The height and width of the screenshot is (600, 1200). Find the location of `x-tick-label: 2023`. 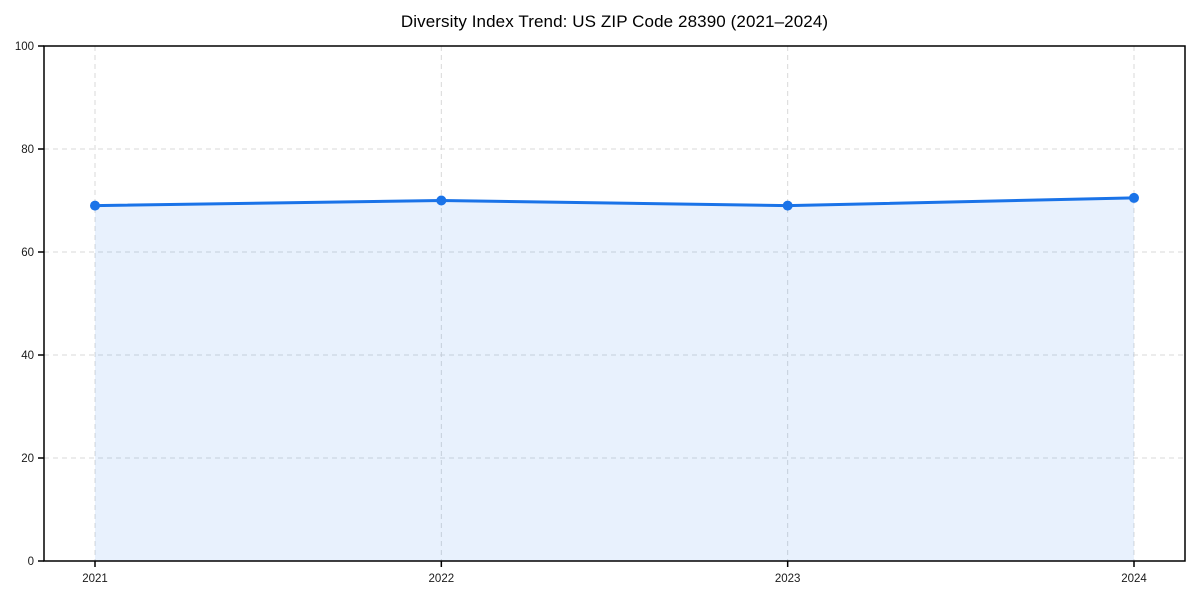

x-tick-label: 2023 is located at coordinates (788, 579).